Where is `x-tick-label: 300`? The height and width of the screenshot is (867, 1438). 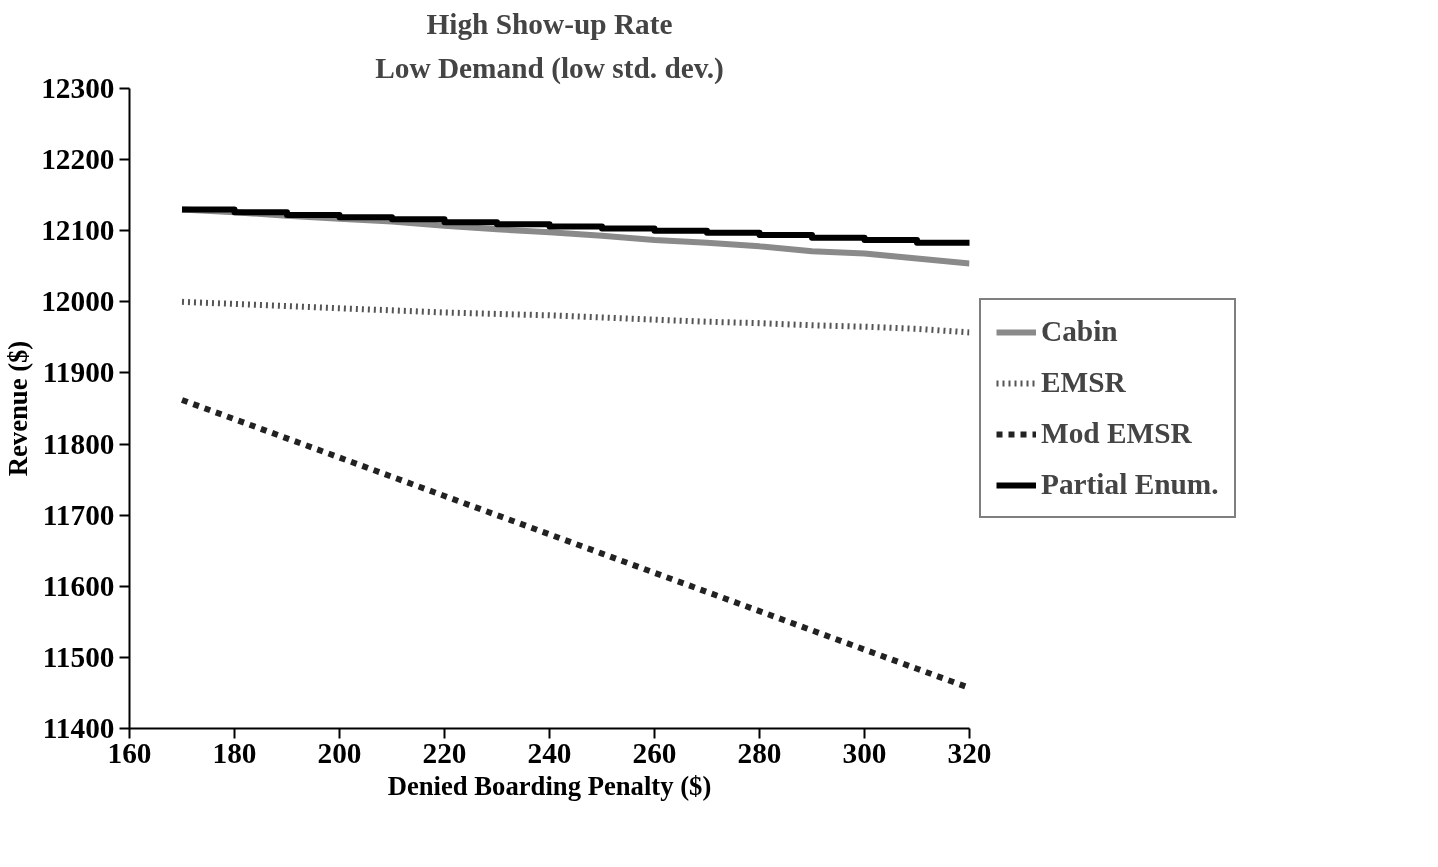 x-tick-label: 300 is located at coordinates (864, 752).